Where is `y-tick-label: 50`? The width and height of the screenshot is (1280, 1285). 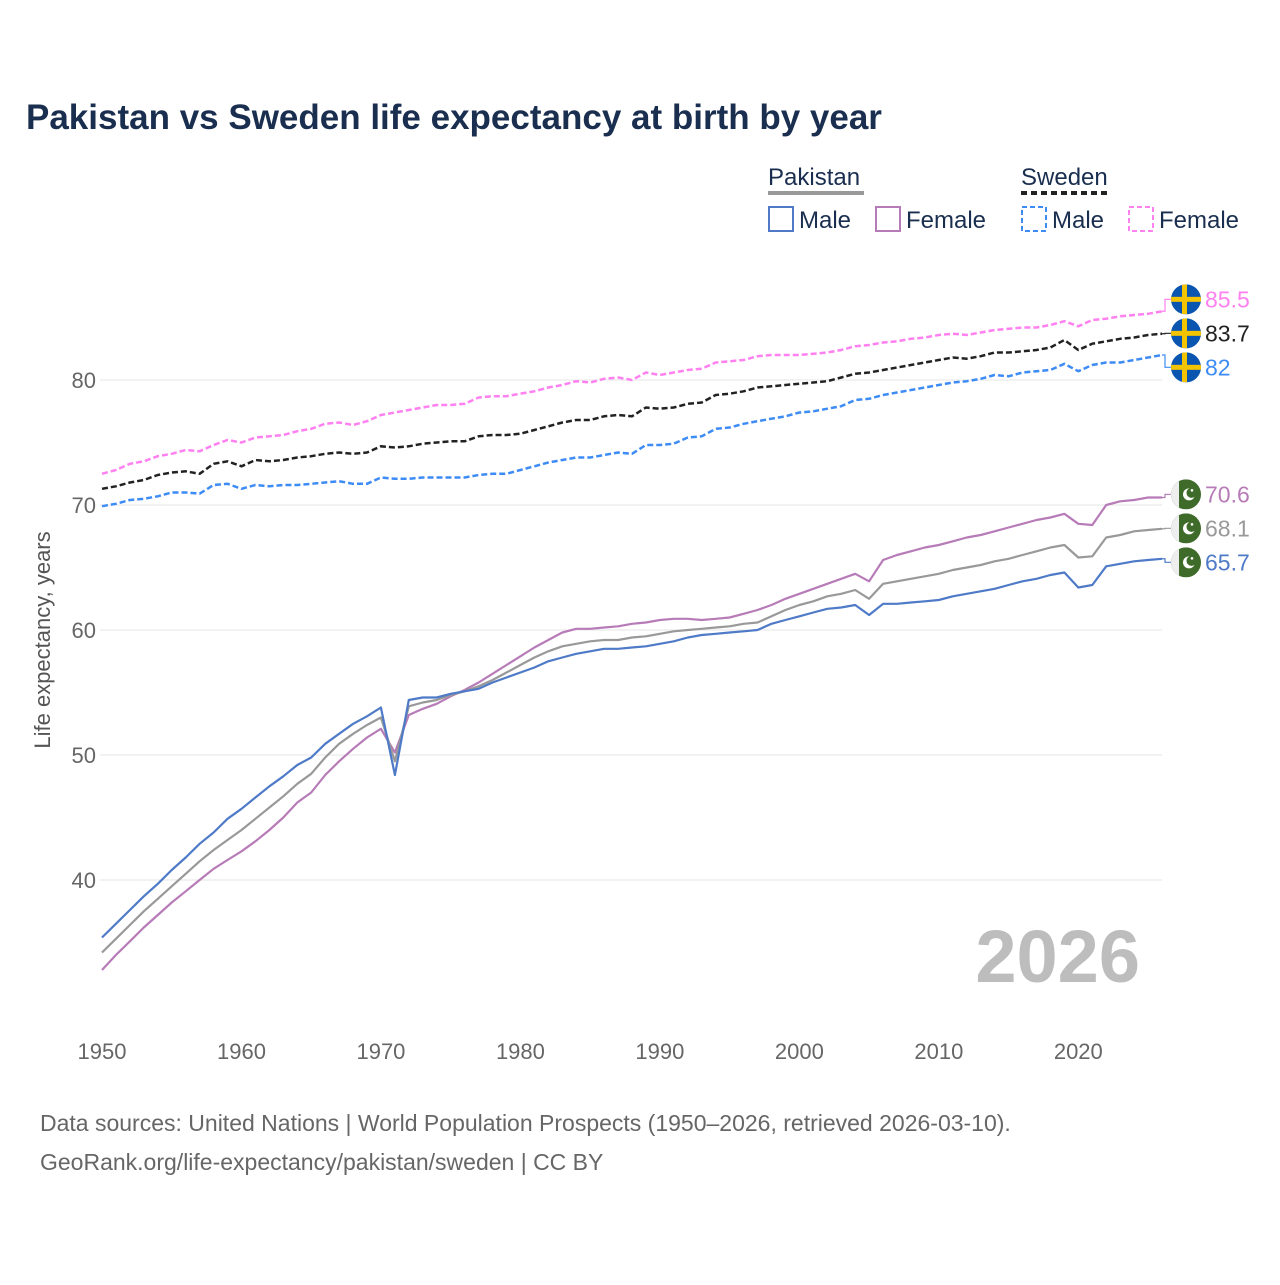 y-tick-label: 50 is located at coordinates (84, 755).